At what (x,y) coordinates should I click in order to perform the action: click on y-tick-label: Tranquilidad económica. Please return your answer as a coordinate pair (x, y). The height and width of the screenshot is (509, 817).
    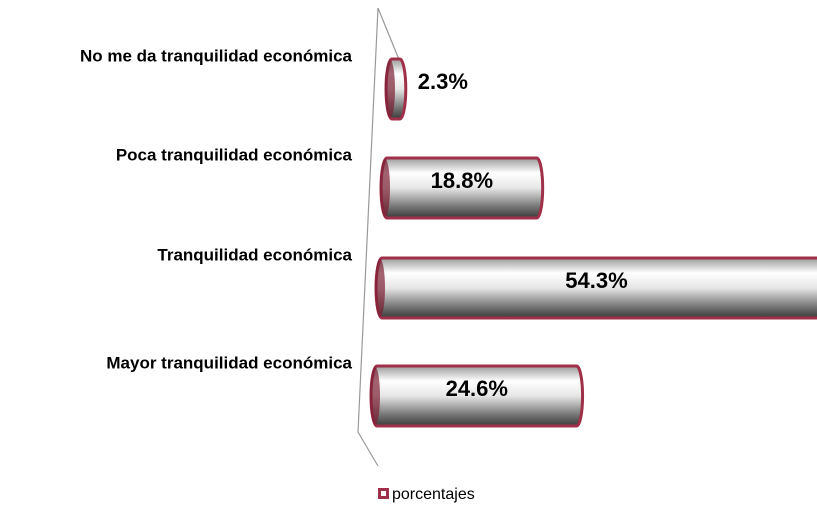
    Looking at the image, I should click on (254, 254).